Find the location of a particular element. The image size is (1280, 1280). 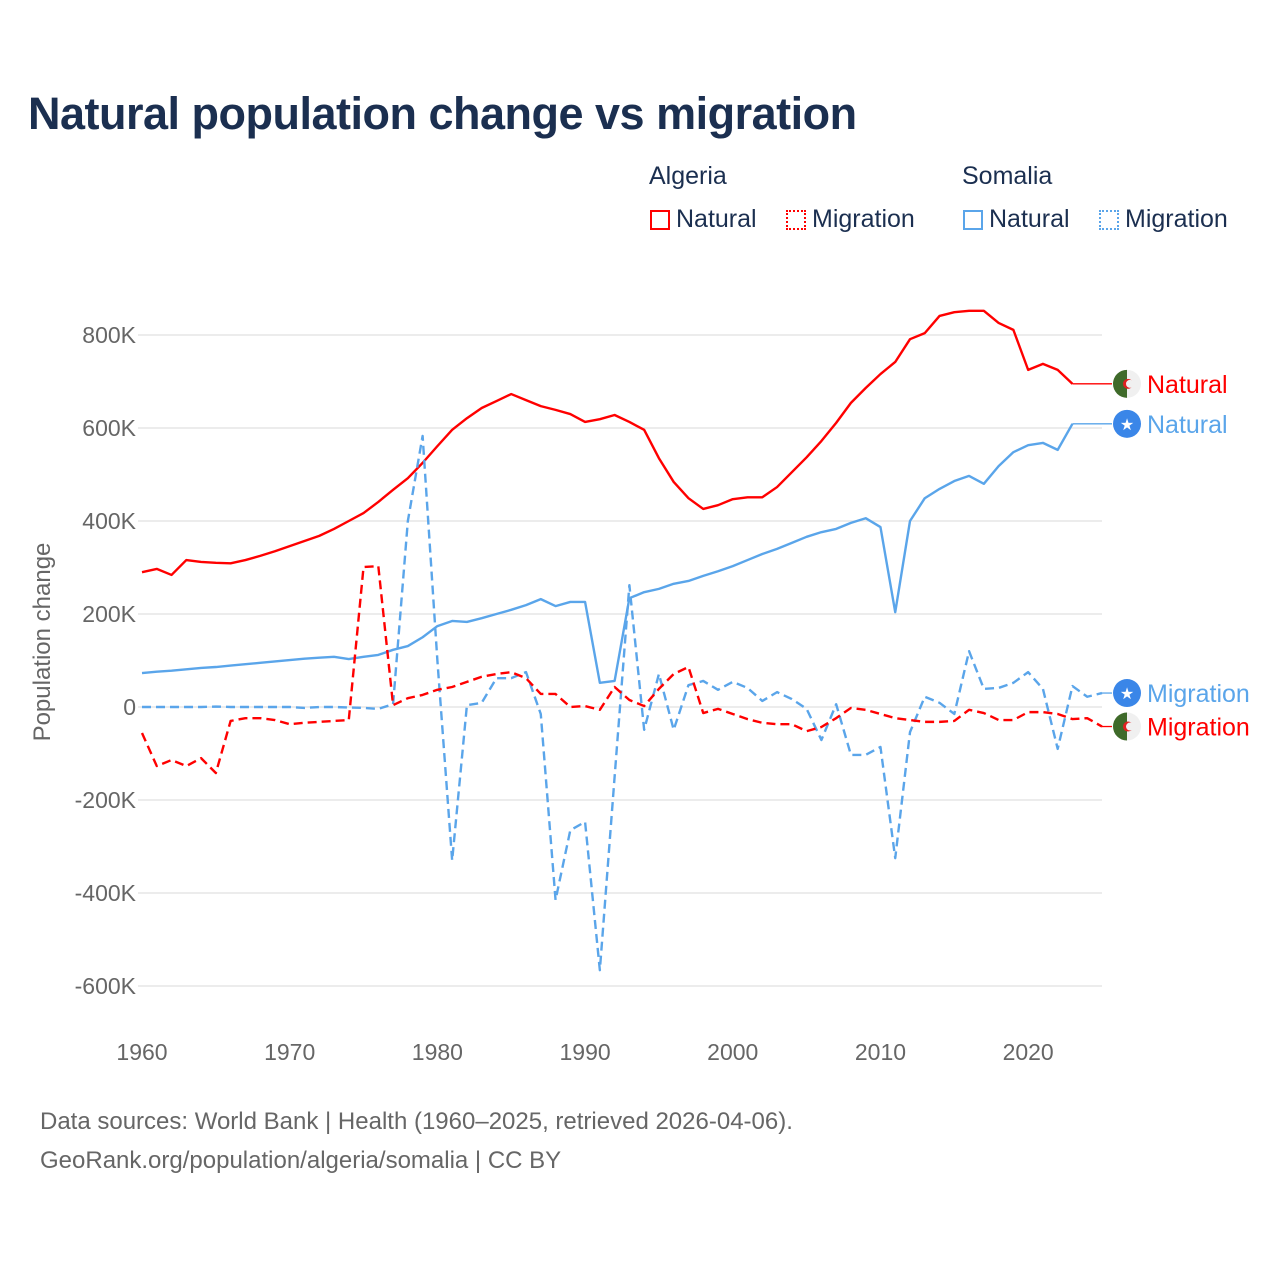

y-tick-label: 600K is located at coordinates (109, 428).